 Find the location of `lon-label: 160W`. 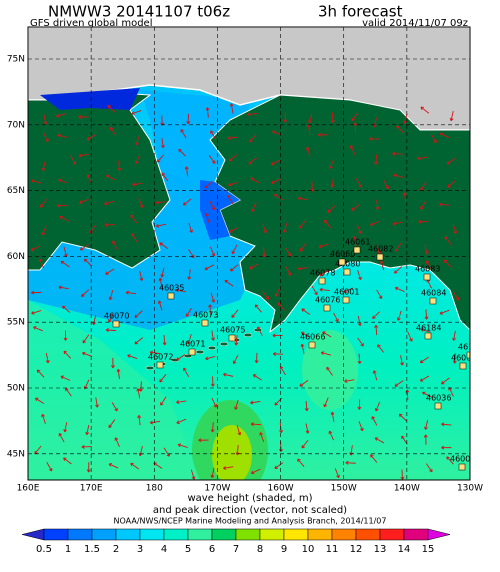

lon-label: 160W is located at coordinates (281, 489).